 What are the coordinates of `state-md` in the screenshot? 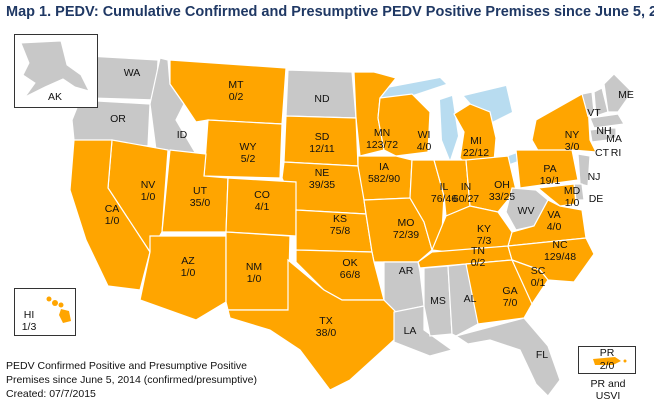 It's located at (556, 195).